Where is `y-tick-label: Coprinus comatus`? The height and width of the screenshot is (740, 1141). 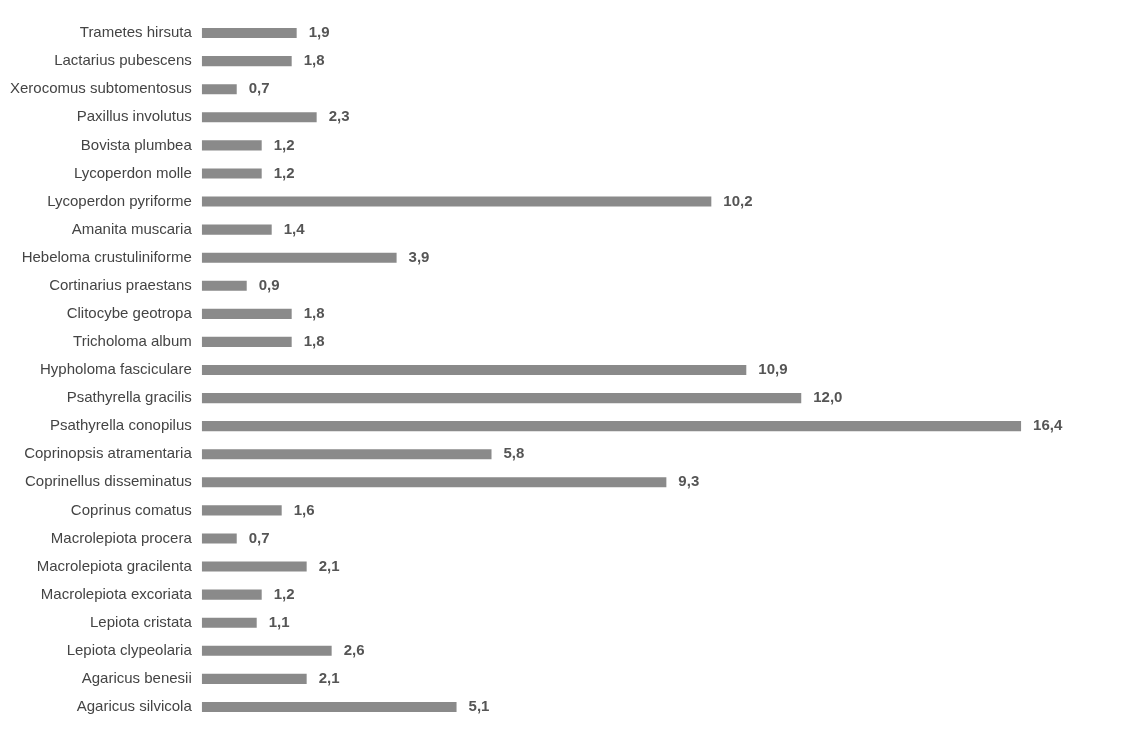 y-tick-label: Coprinus comatus is located at coordinates (131, 509).